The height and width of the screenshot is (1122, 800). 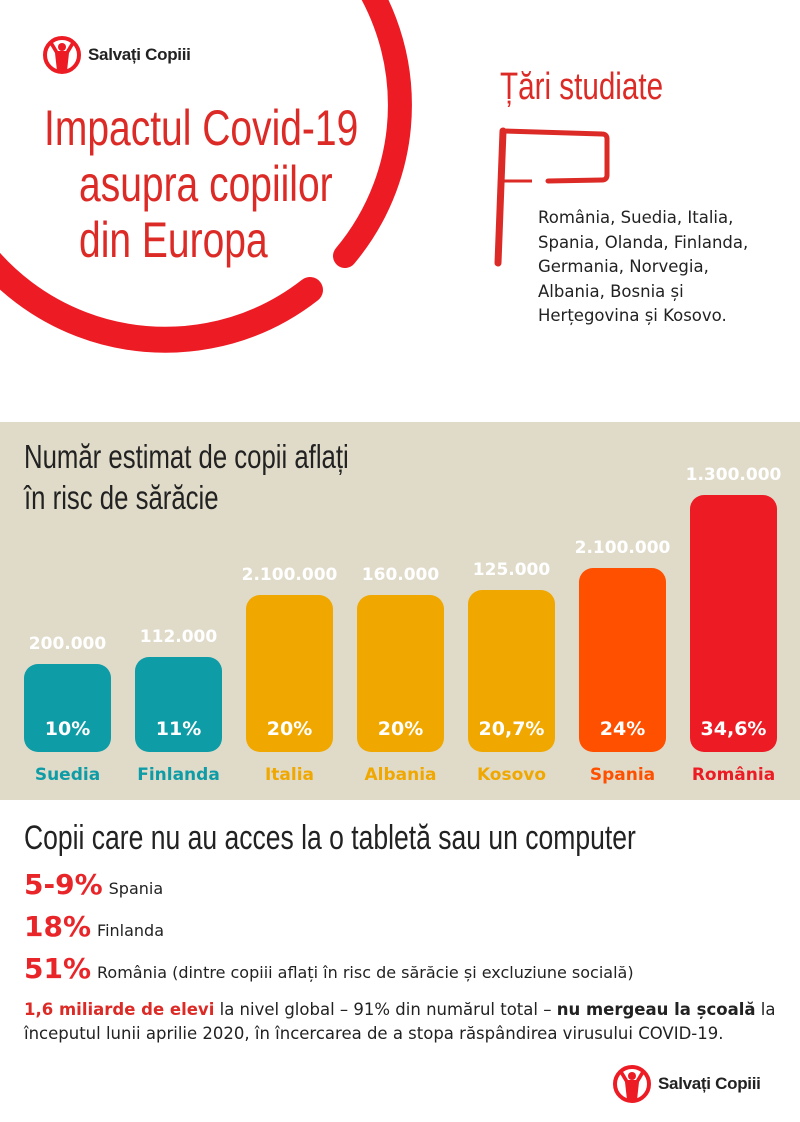 I want to click on bar-suedia, so click(x=67, y=707).